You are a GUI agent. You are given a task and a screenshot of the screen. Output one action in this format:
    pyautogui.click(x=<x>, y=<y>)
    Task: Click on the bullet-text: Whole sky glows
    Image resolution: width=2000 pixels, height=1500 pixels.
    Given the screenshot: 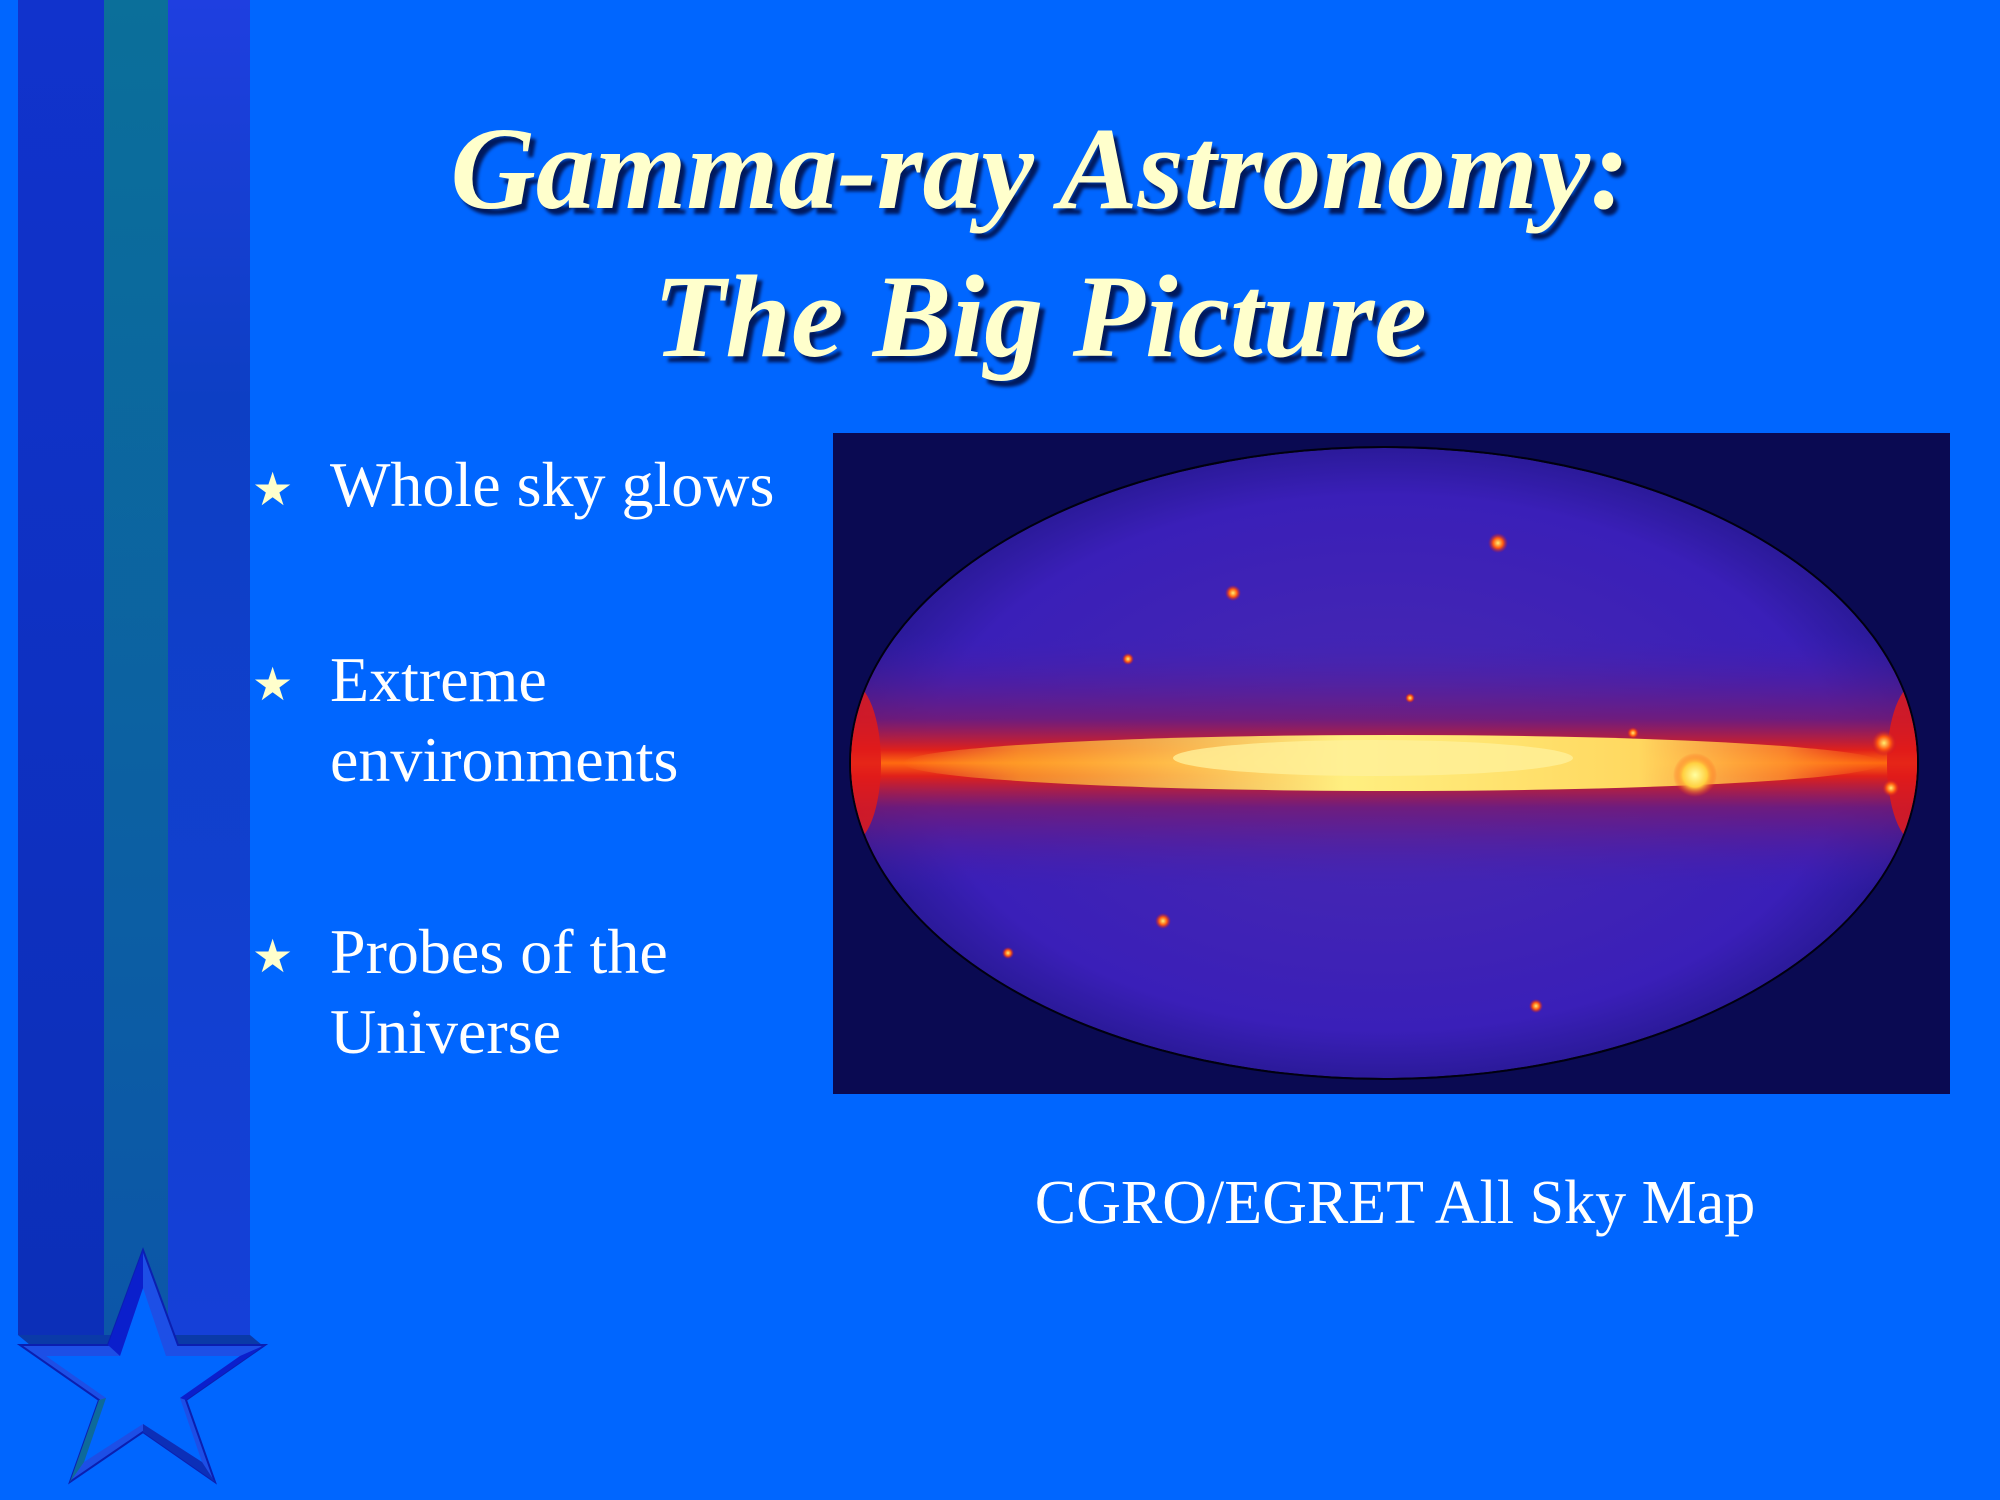 What is the action you would take?
    pyautogui.click(x=552, y=484)
    